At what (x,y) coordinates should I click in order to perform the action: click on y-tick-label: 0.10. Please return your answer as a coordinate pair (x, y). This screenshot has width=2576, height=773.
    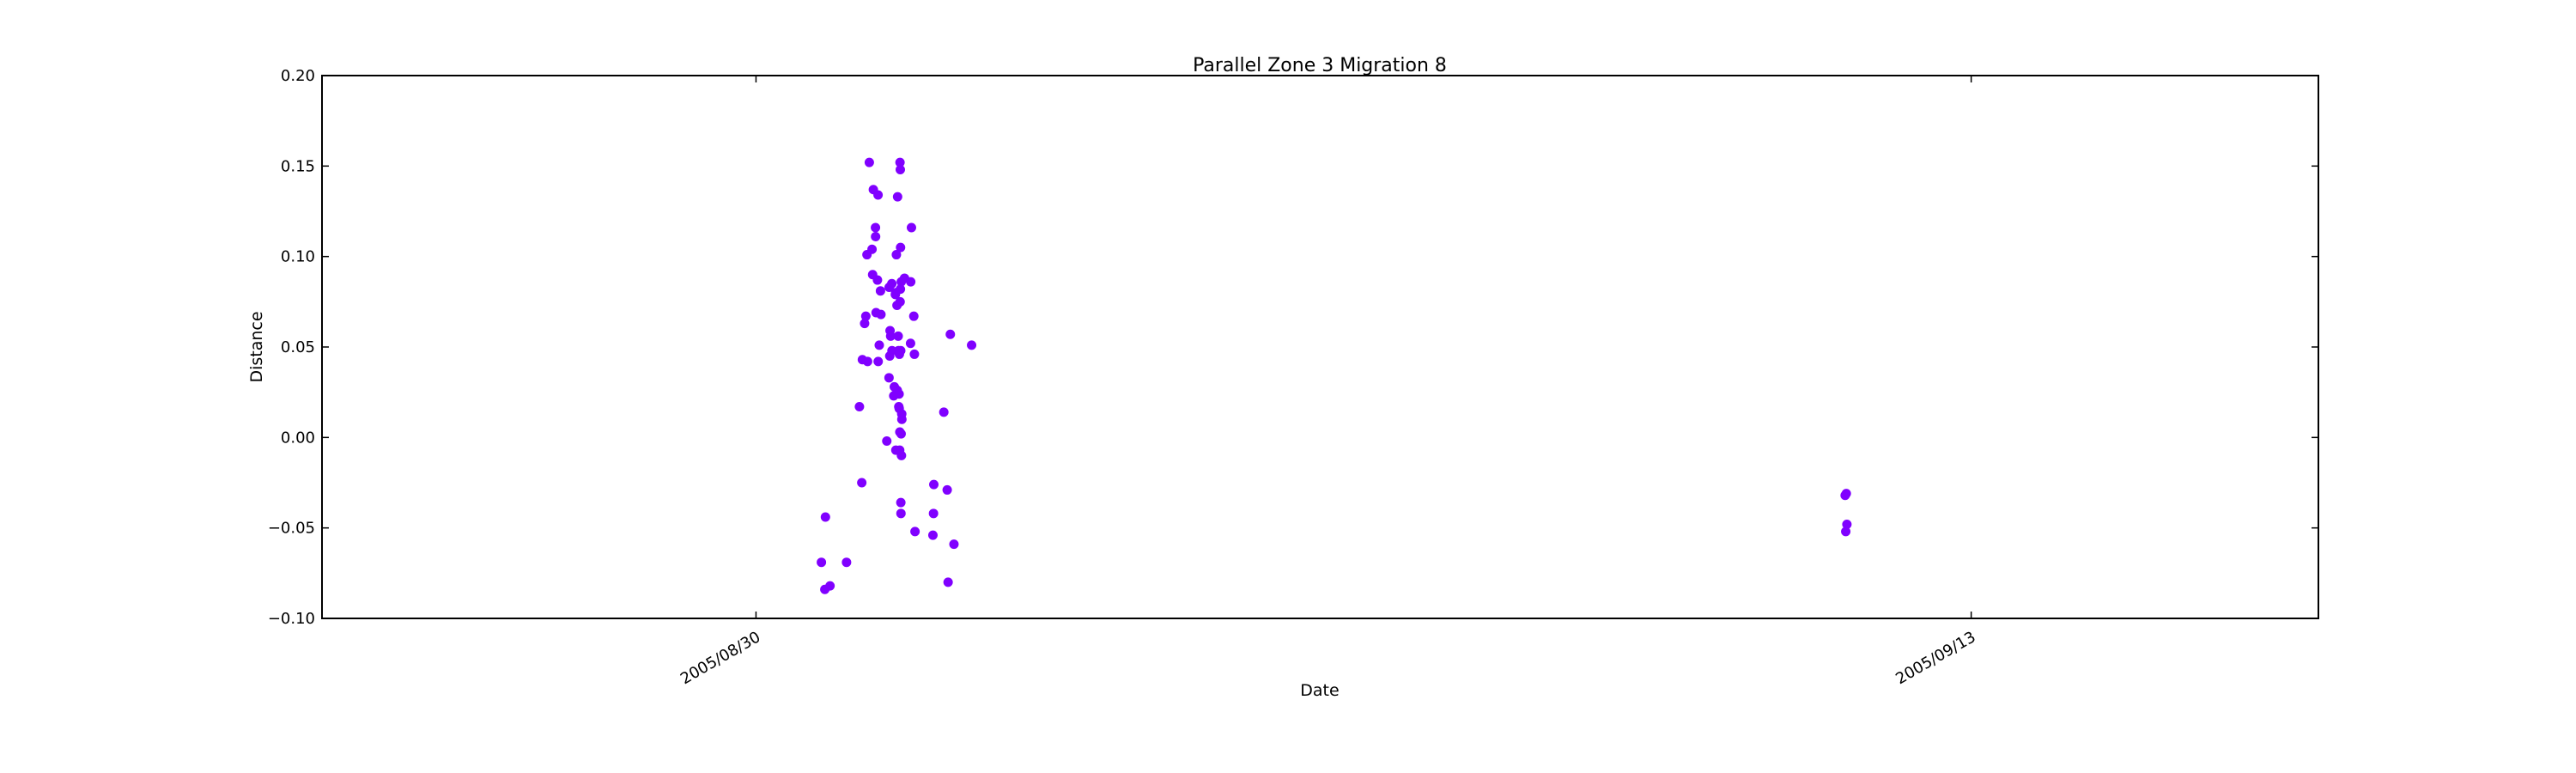
    Looking at the image, I should click on (298, 257).